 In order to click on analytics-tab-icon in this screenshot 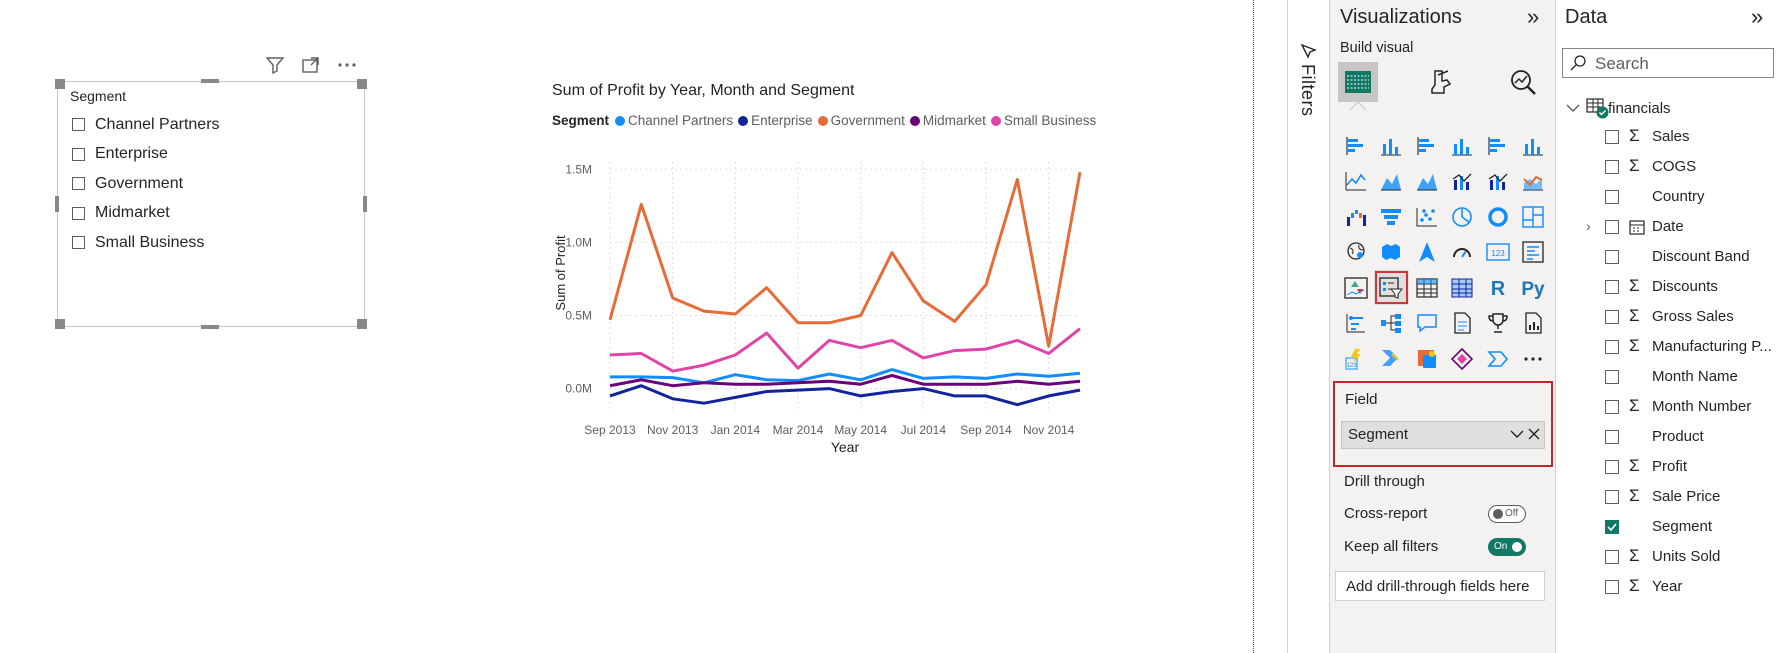, I will do `click(1523, 82)`.